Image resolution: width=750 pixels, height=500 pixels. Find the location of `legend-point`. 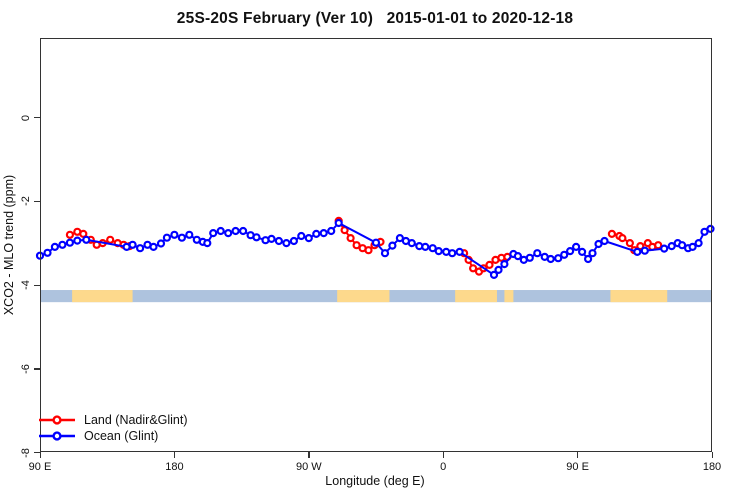

legend-point is located at coordinates (57, 436).